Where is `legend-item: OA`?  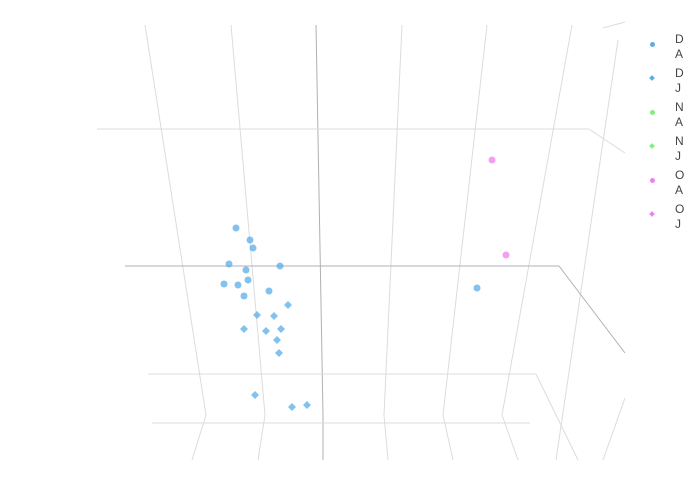
legend-item: OA is located at coordinates (668, 183).